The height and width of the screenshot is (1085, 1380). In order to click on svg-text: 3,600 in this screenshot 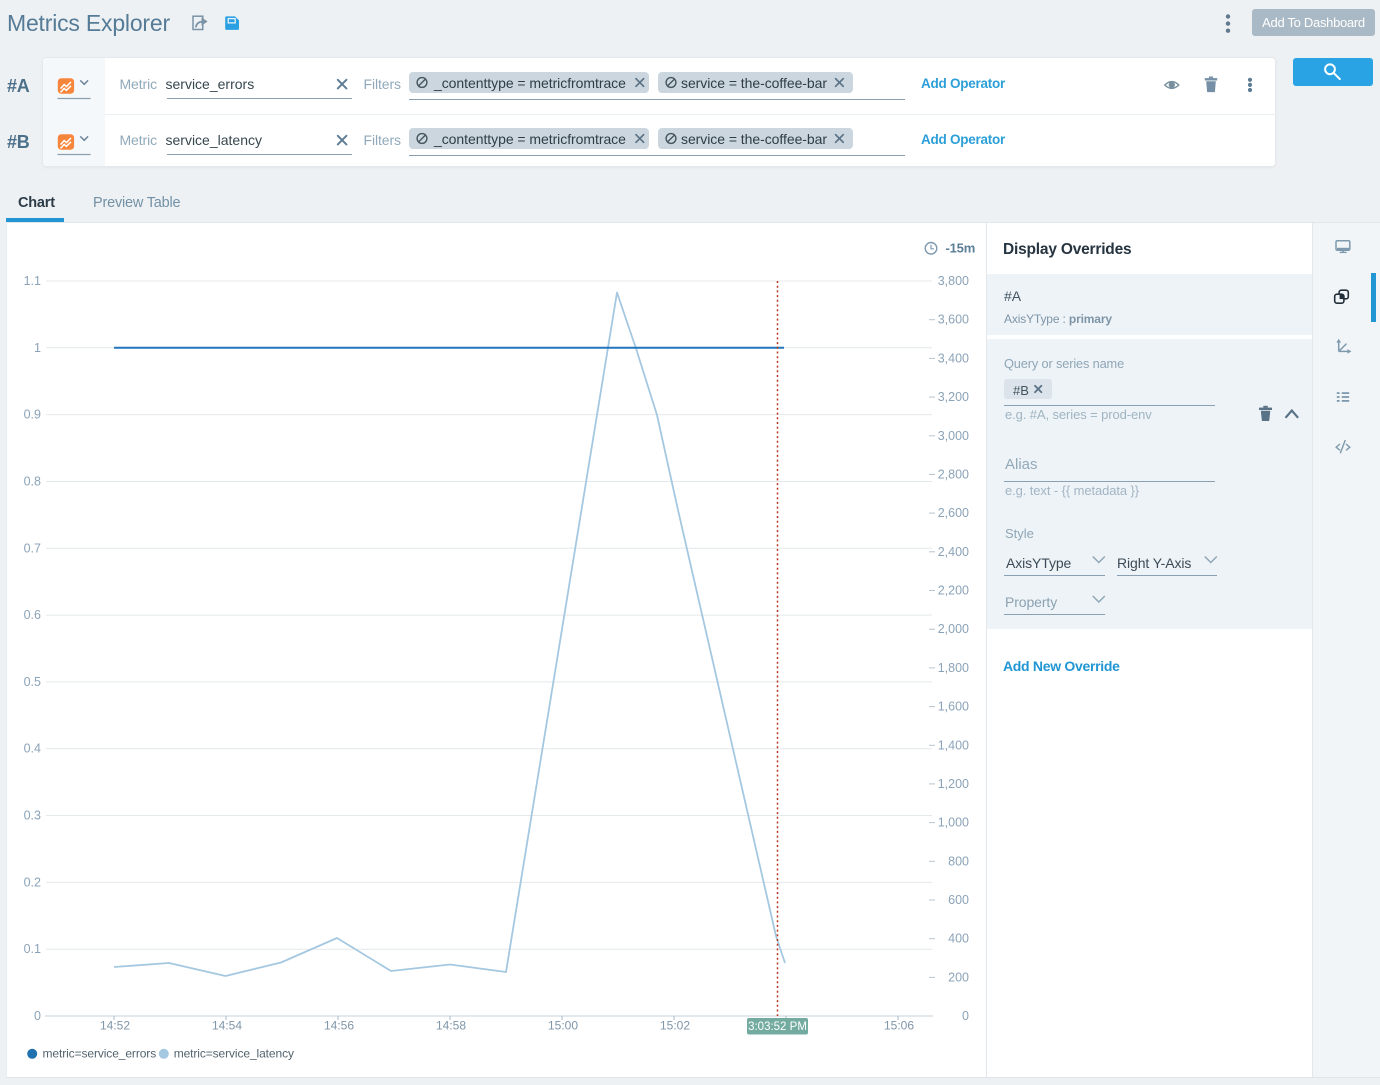, I will do `click(953, 320)`.